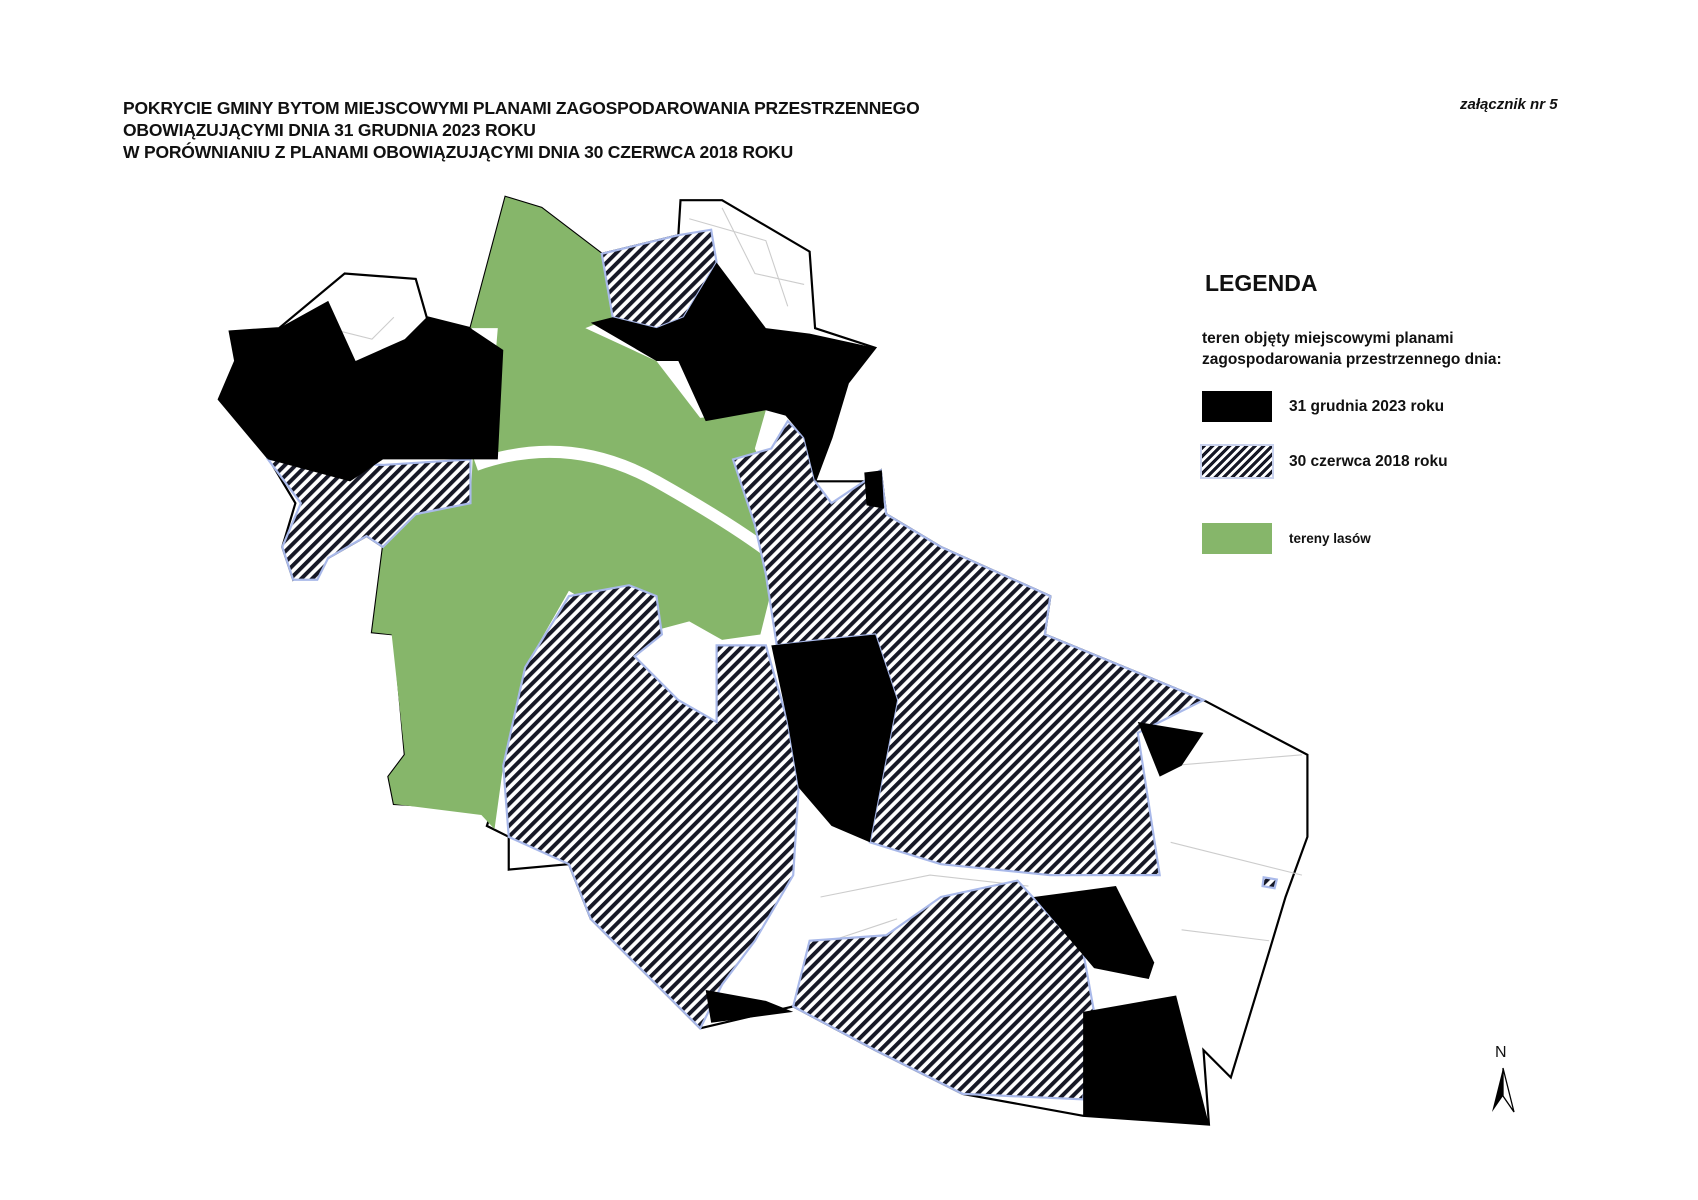  Describe the element at coordinates (1328, 338) in the screenshot. I see `legend-subtitle-line-1: teren objęty miejscowymi planami` at that location.